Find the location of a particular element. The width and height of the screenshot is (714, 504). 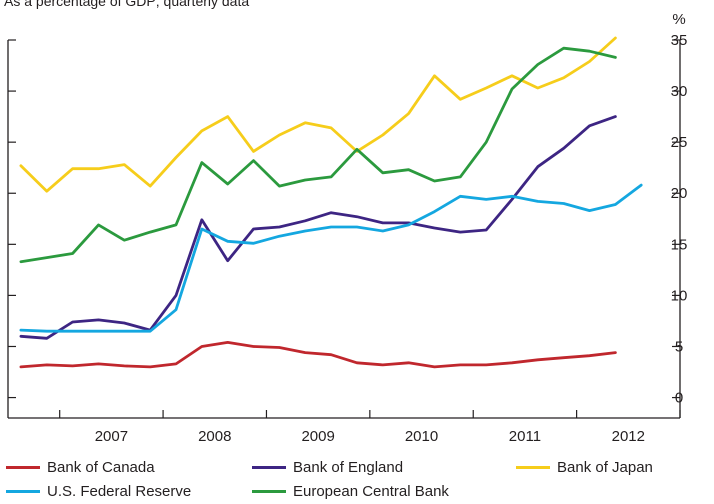

y-tick-label: 25 is located at coordinates (679, 142).